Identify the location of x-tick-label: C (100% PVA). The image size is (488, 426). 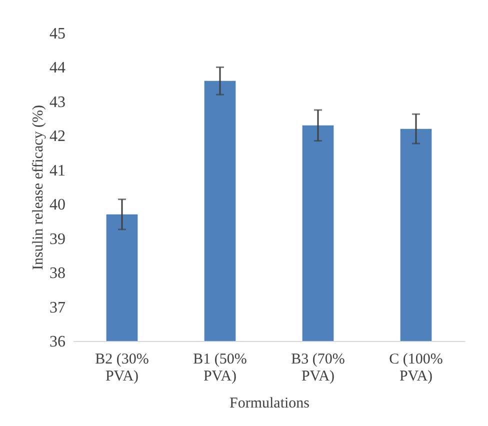
(416, 368).